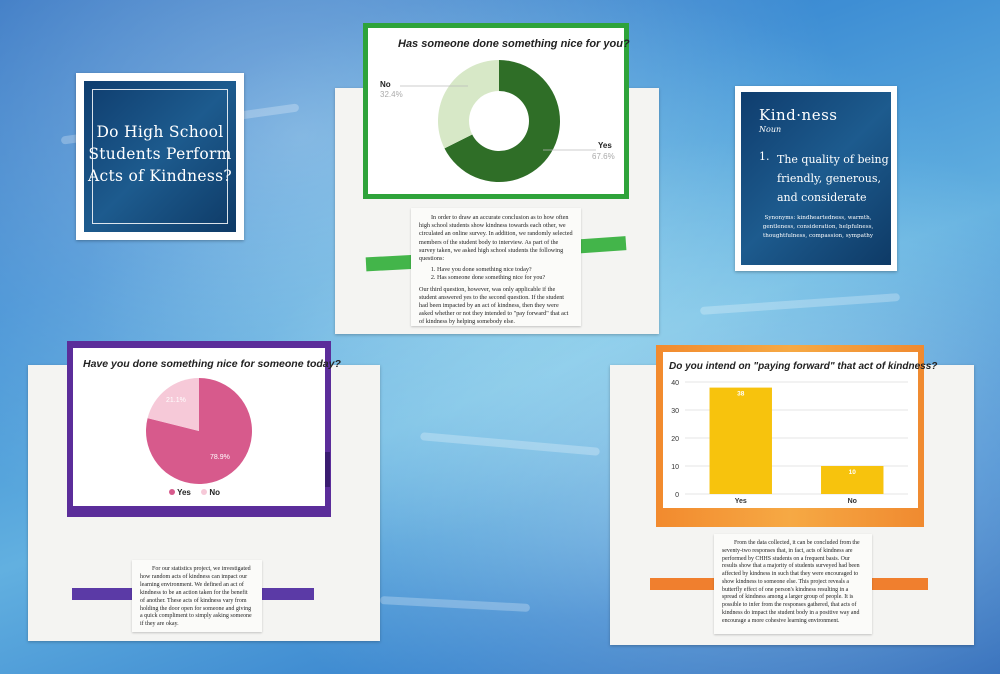  I want to click on y-tick-label: 0, so click(677, 495).